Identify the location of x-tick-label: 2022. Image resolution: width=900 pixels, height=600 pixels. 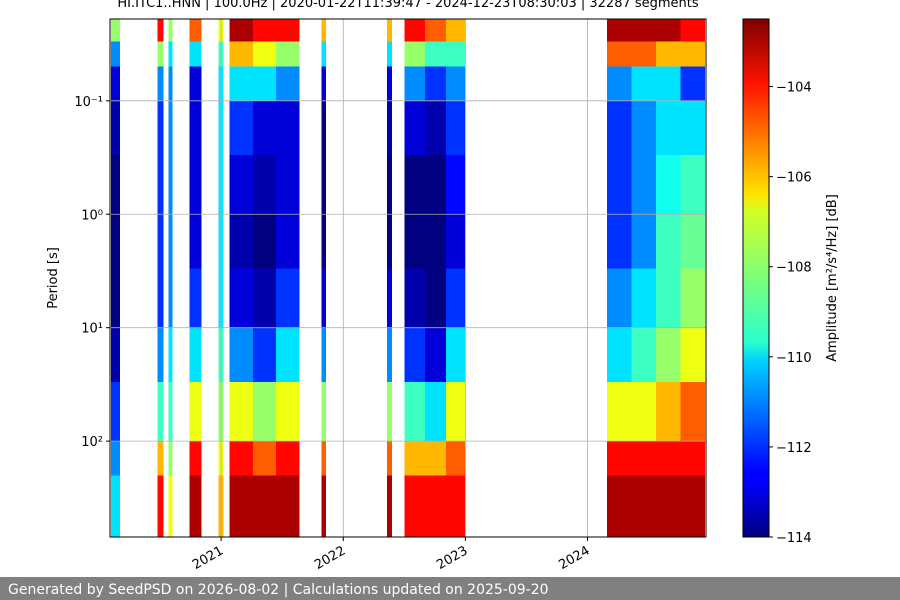
(330, 558).